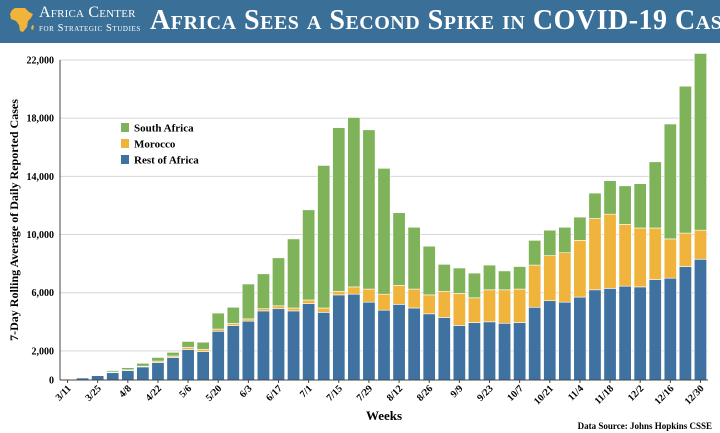 Image resolution: width=720 pixels, height=433 pixels. Describe the element at coordinates (544, 395) in the screenshot. I see `x-tick-label: 10/21` at that location.